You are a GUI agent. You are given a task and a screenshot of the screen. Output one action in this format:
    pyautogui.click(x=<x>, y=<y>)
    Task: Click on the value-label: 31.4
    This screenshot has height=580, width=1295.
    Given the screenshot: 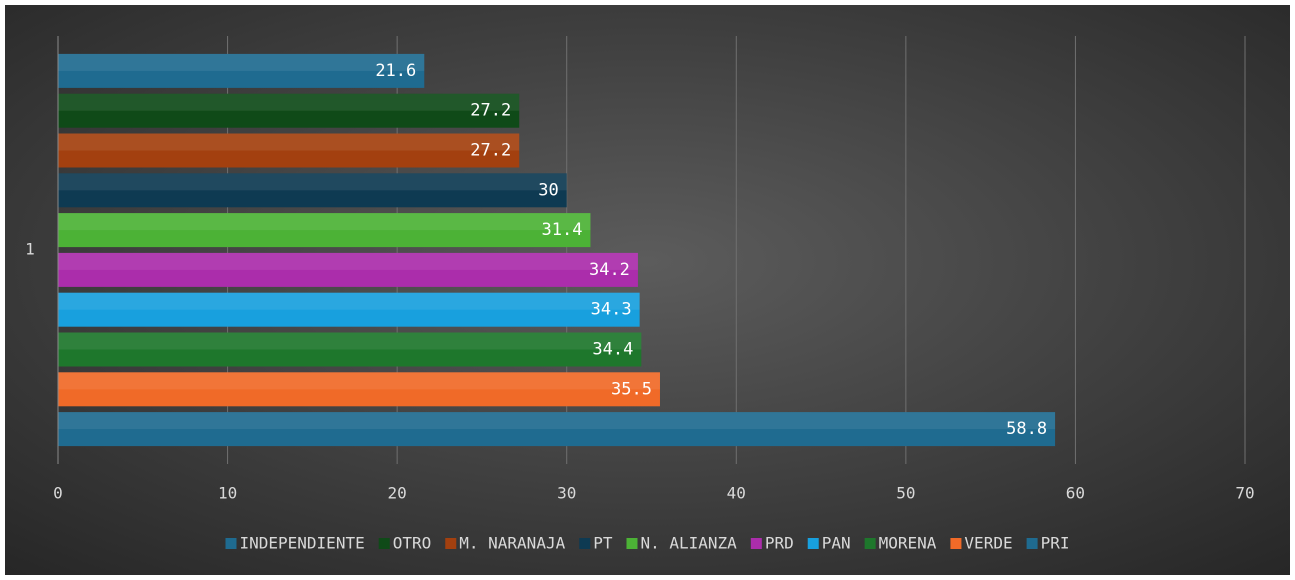 What is the action you would take?
    pyautogui.click(x=562, y=230)
    